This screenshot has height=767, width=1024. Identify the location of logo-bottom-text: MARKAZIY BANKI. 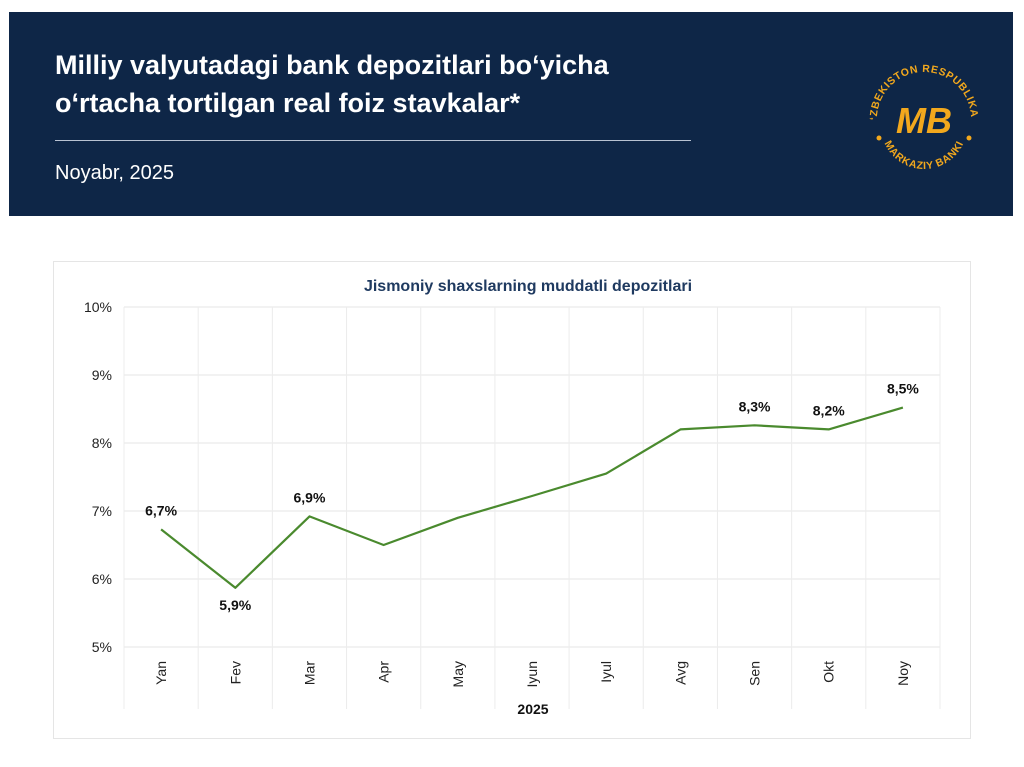
(924, 155).